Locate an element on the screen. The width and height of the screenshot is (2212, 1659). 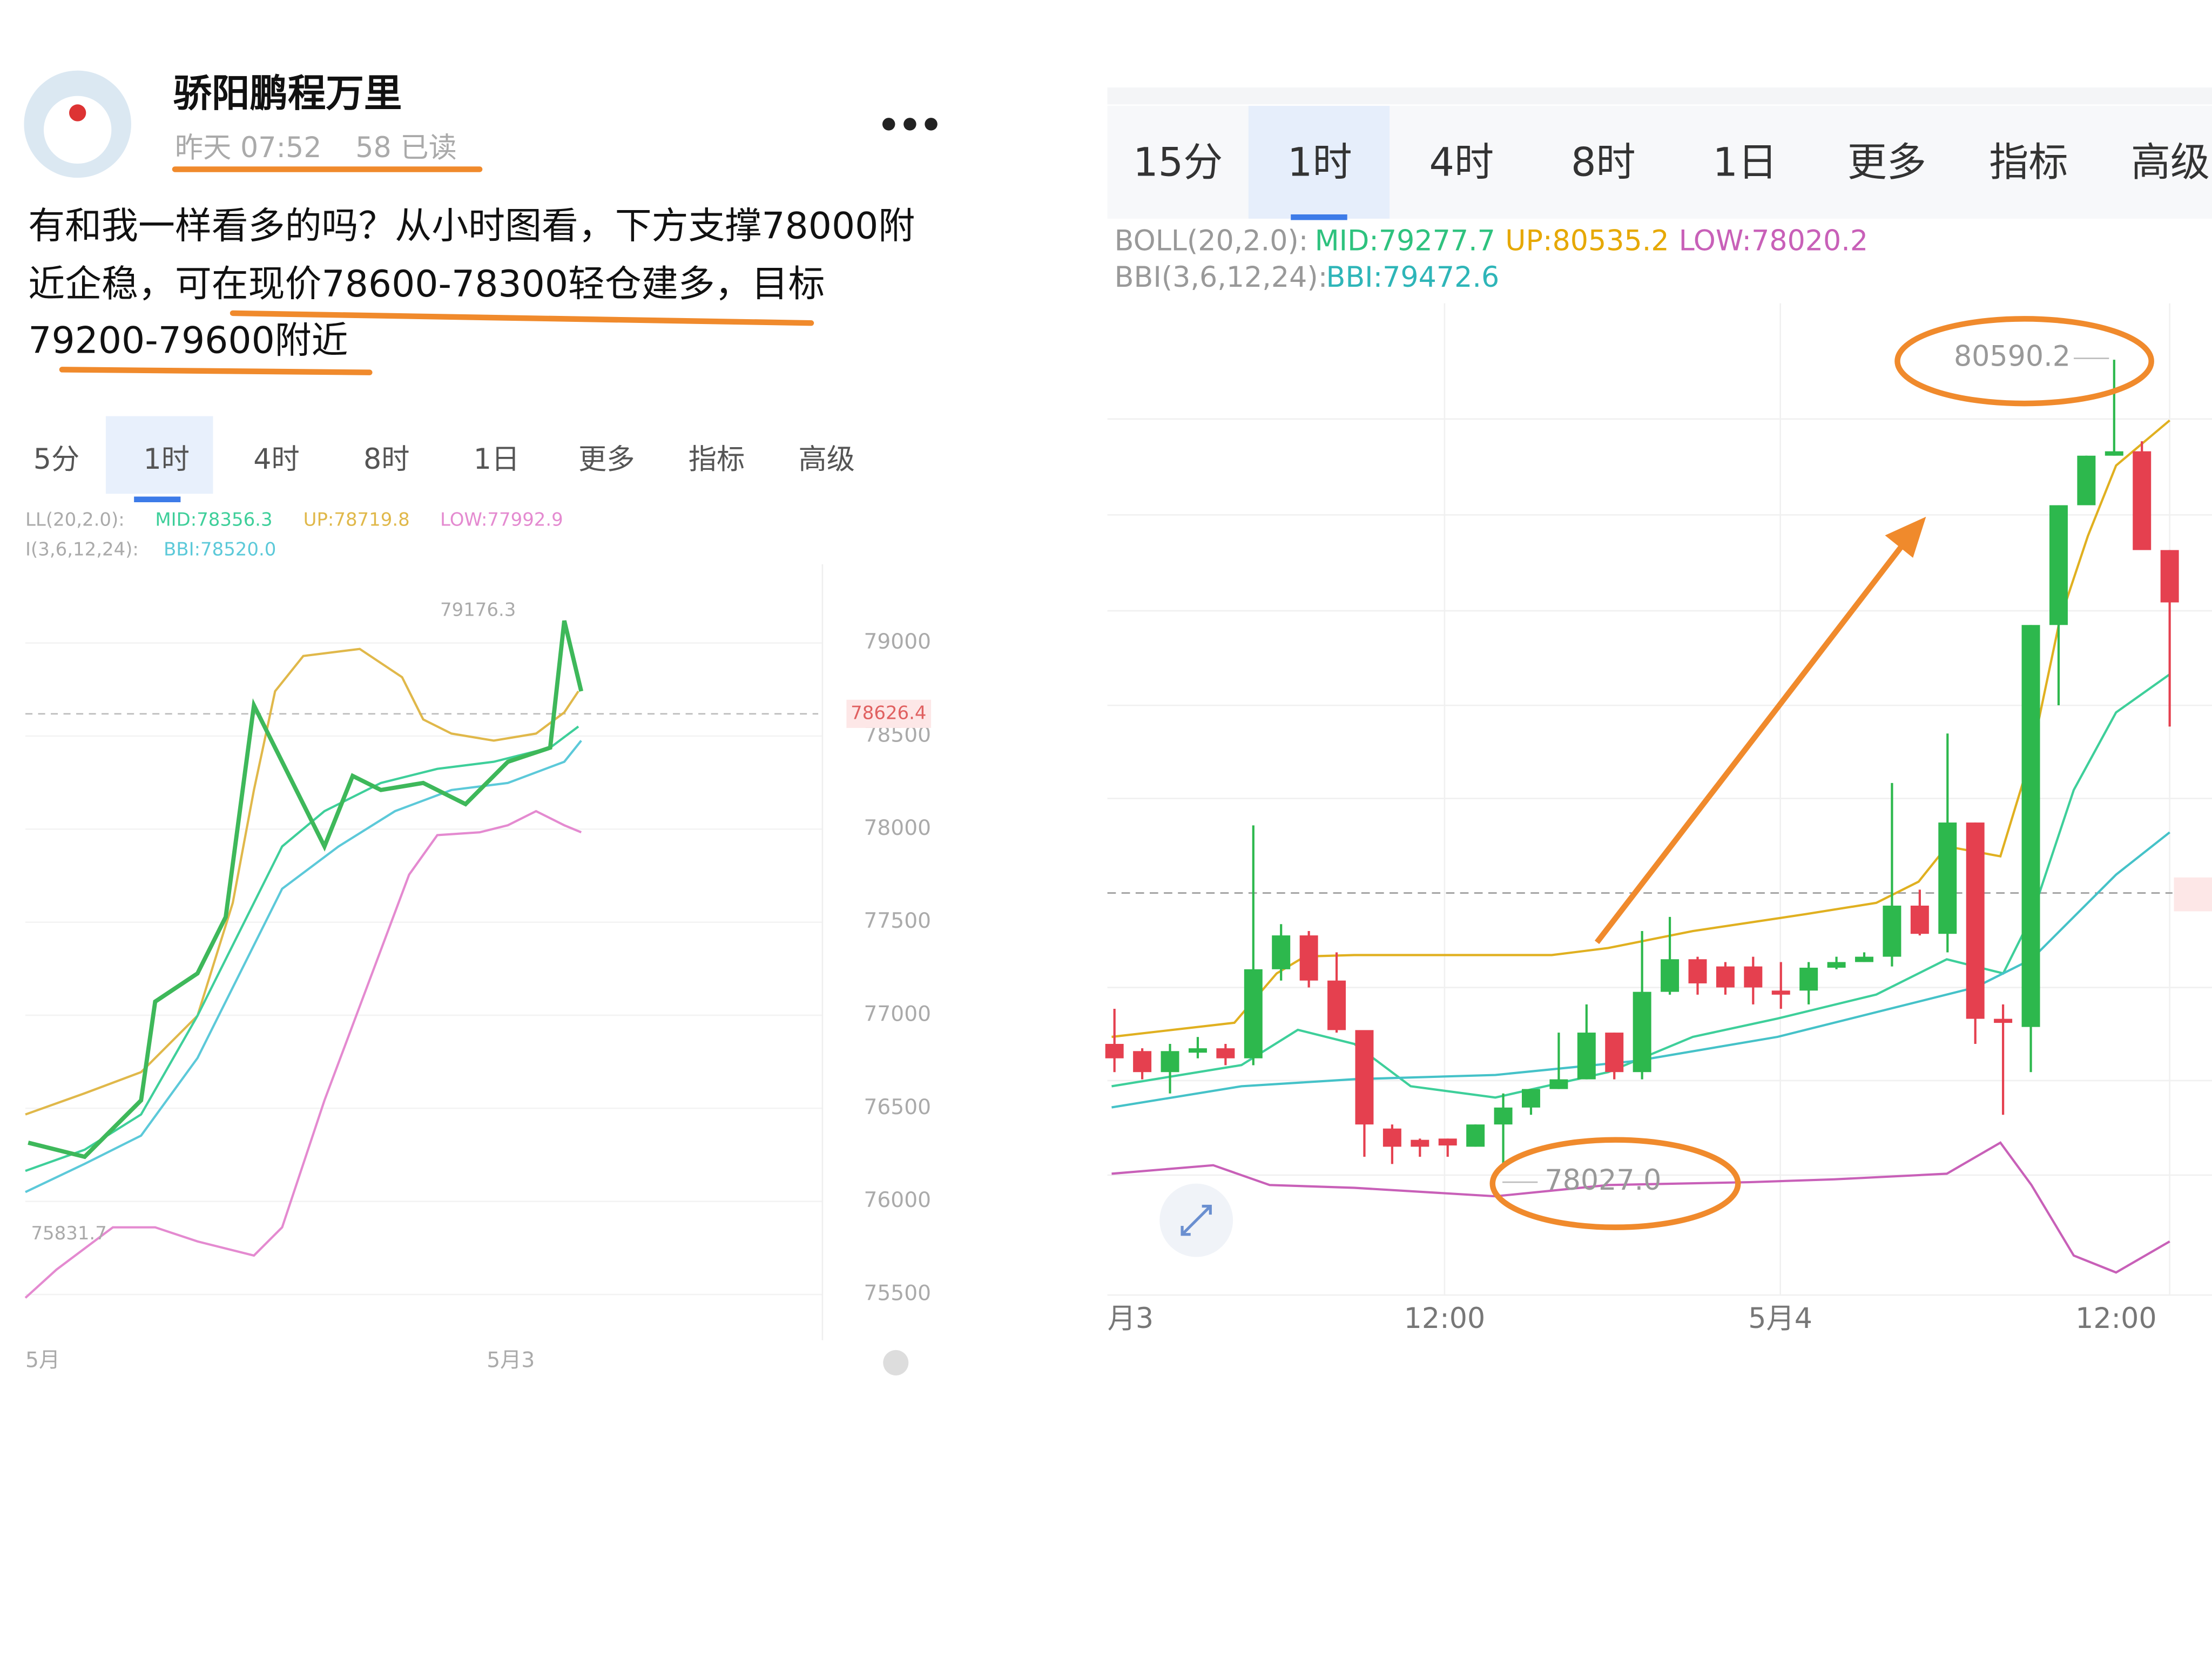
right-high-label: 80590.2 is located at coordinates (2012, 357).